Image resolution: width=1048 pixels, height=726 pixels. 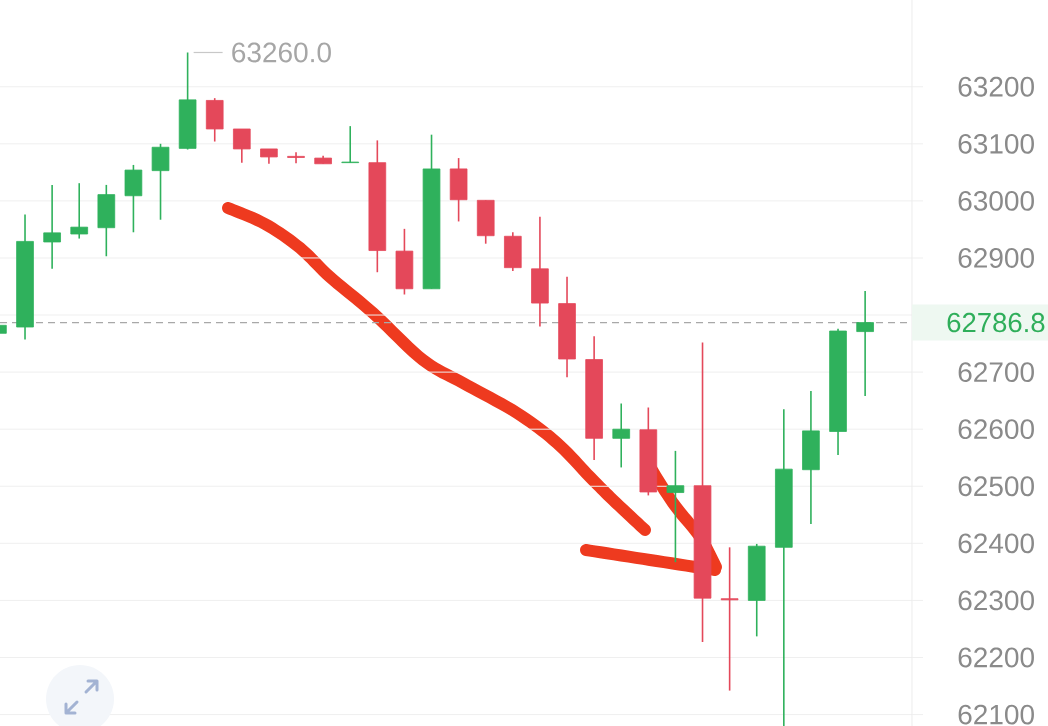 I want to click on y-tick-label: 62600, so click(x=996, y=429).